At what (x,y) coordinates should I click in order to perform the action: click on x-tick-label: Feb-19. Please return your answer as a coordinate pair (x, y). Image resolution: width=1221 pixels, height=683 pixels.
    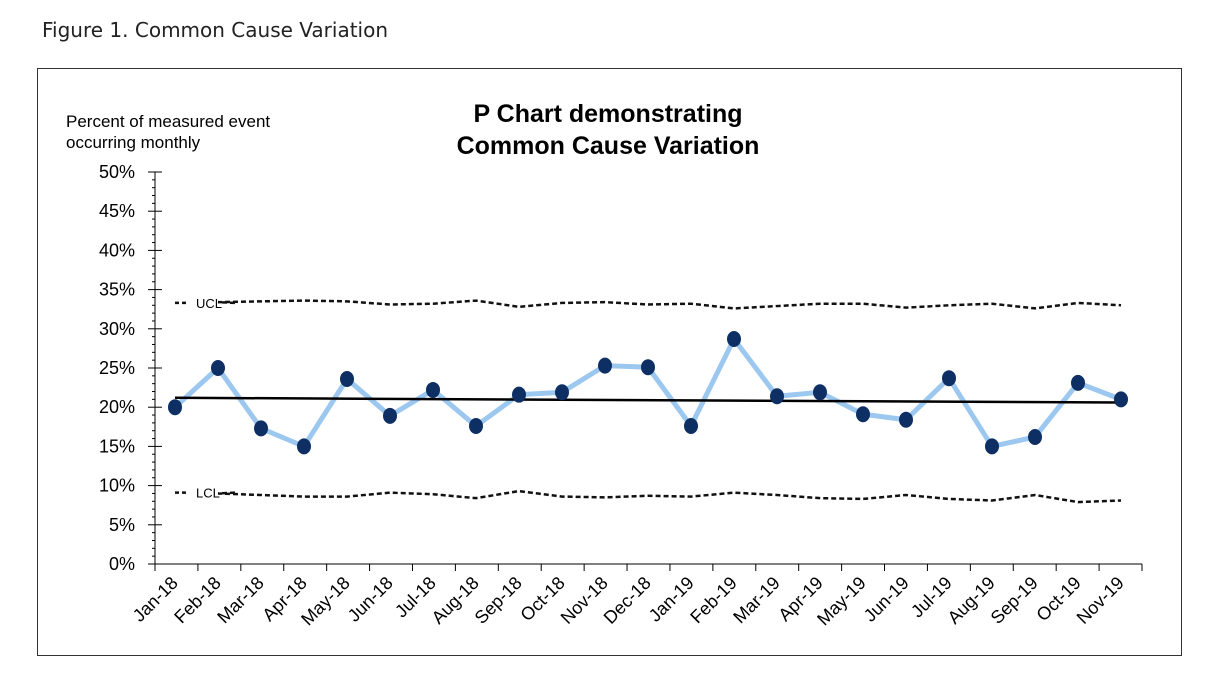
    Looking at the image, I should click on (713, 600).